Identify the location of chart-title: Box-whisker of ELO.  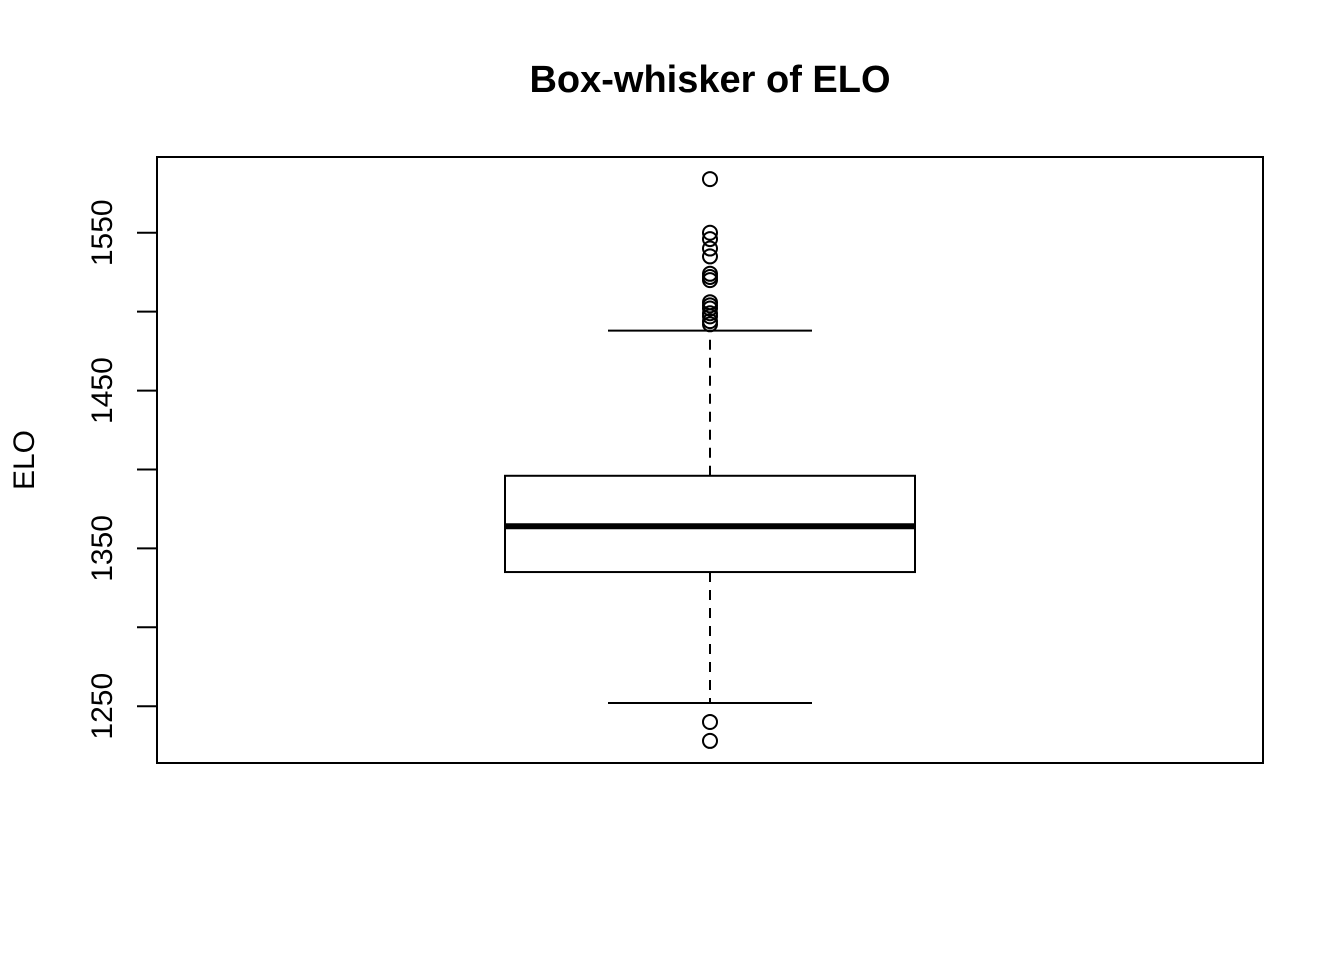
(709, 80).